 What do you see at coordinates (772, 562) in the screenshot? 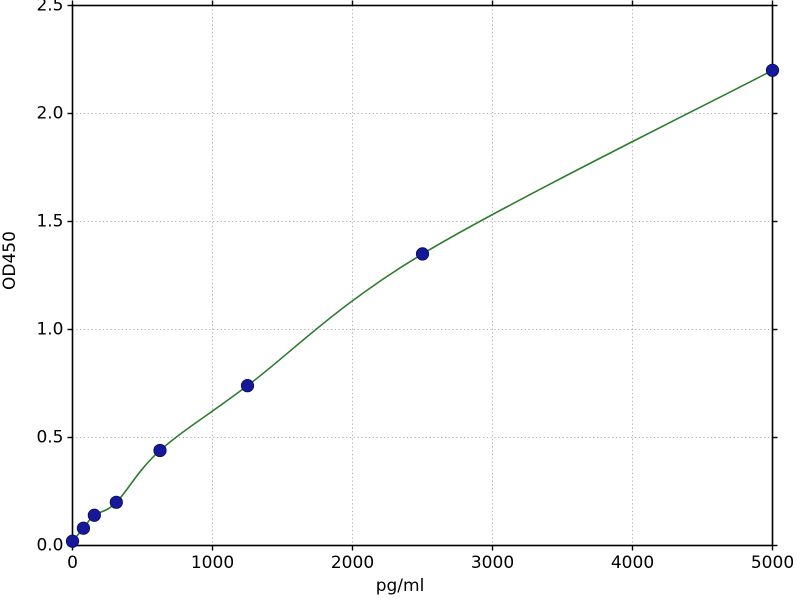
I see `x-axis-tick-label: 5000` at bounding box center [772, 562].